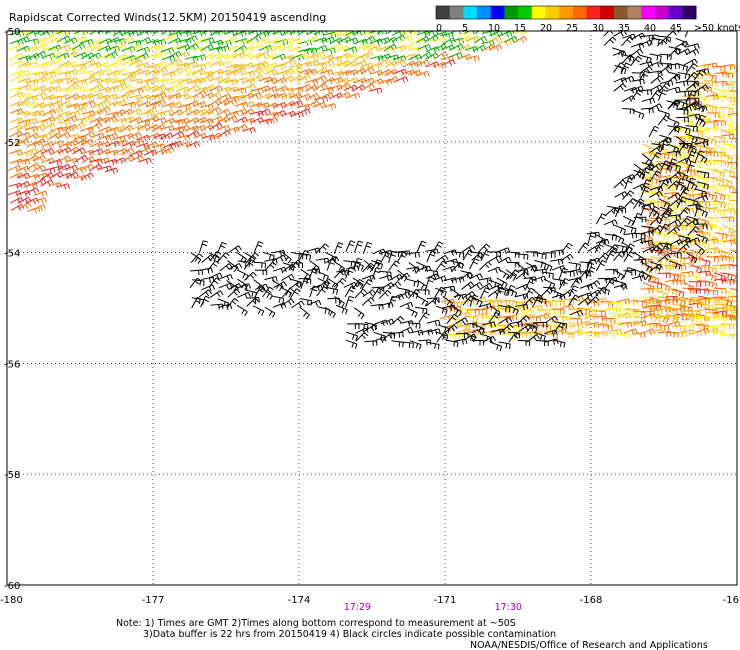 Image resolution: width=740 pixels, height=650 pixels. What do you see at coordinates (439, 28) in the screenshot?
I see `legend-label-0: 0` at bounding box center [439, 28].